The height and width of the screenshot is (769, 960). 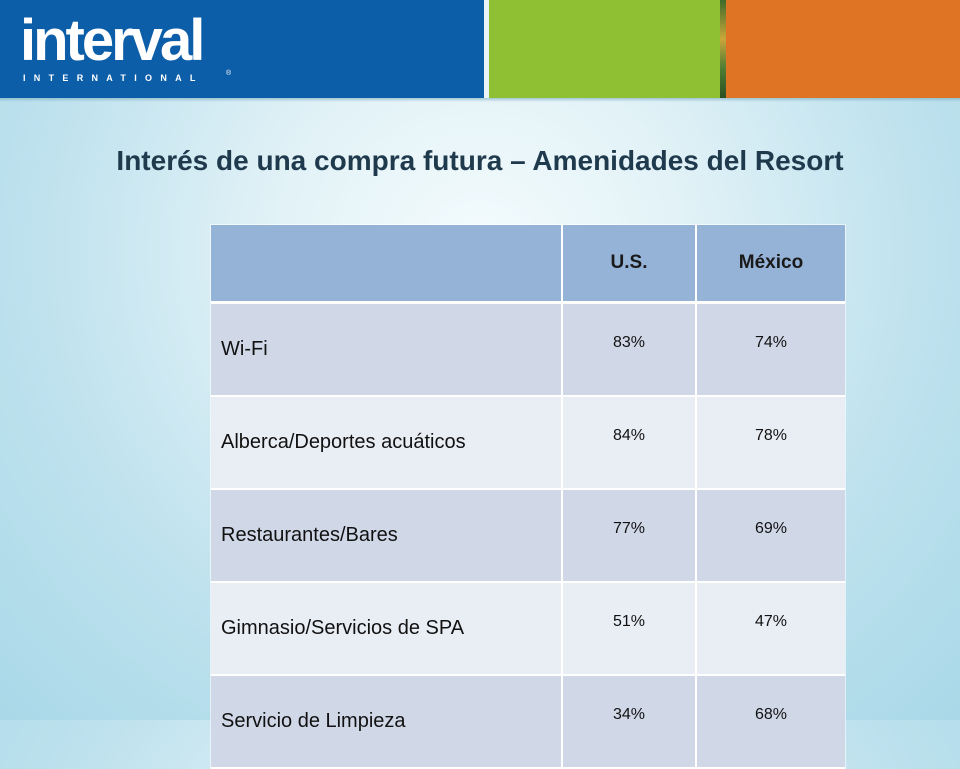 What do you see at coordinates (770, 536) in the screenshot?
I see `mexico-value: 69%` at bounding box center [770, 536].